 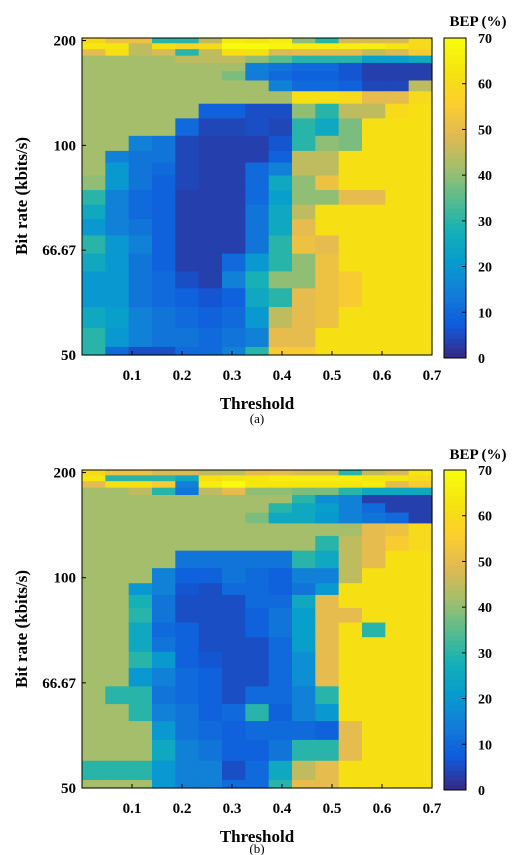 I want to click on panel-b-x-ticks: 0.1 0.2 0.3 0.4 0.5 0.6 0.7, so click(x=282, y=800).